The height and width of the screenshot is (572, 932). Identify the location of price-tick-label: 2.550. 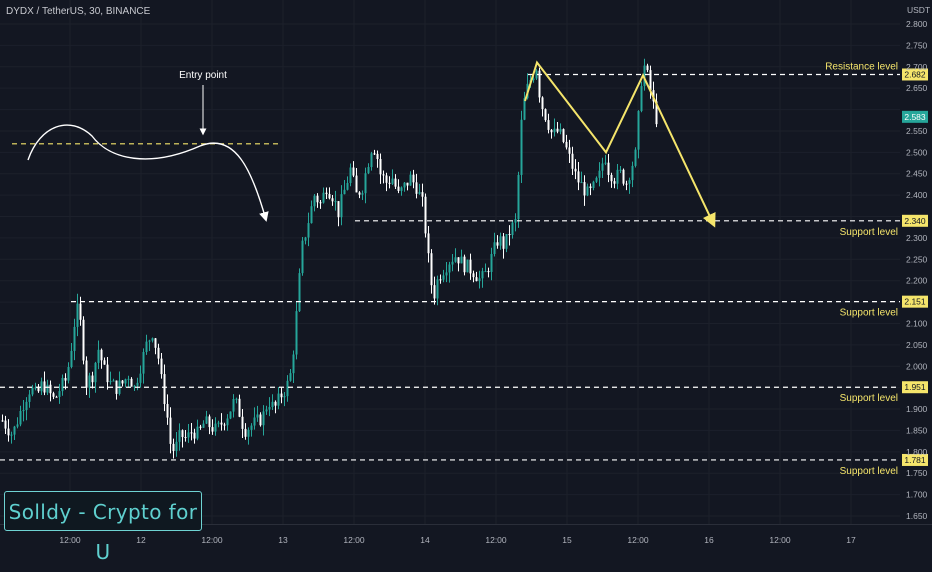
(917, 131).